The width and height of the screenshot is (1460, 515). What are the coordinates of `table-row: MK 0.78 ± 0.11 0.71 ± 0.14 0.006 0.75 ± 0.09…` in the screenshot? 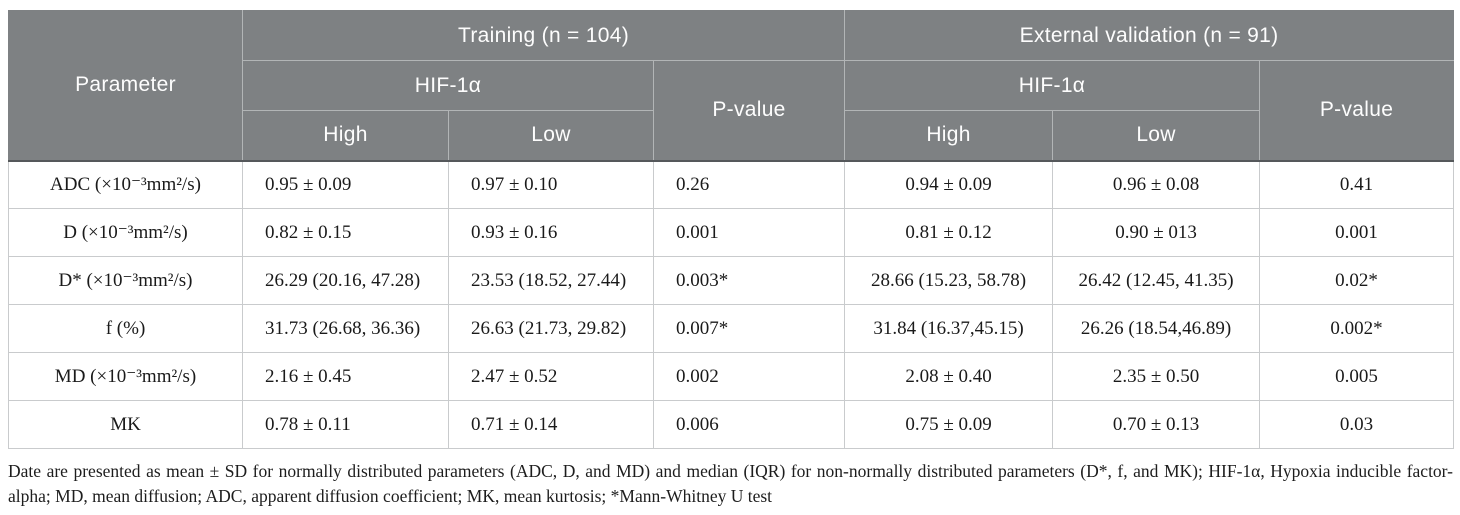 It's located at (731, 424).